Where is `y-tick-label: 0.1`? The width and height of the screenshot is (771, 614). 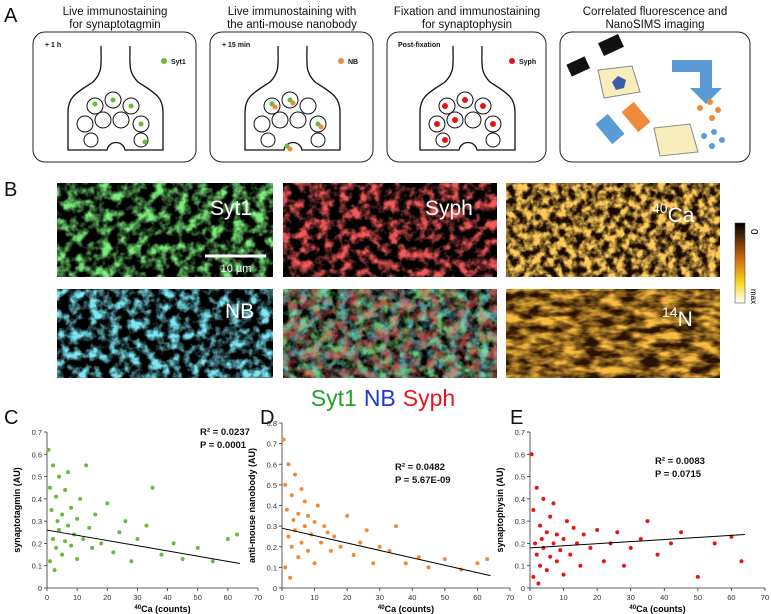
y-tick-label: 0.1 is located at coordinates (272, 567).